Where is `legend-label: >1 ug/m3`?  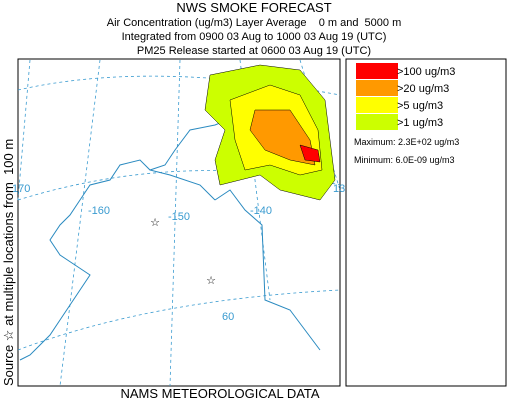 legend-label: >1 ug/m3 is located at coordinates (420, 123).